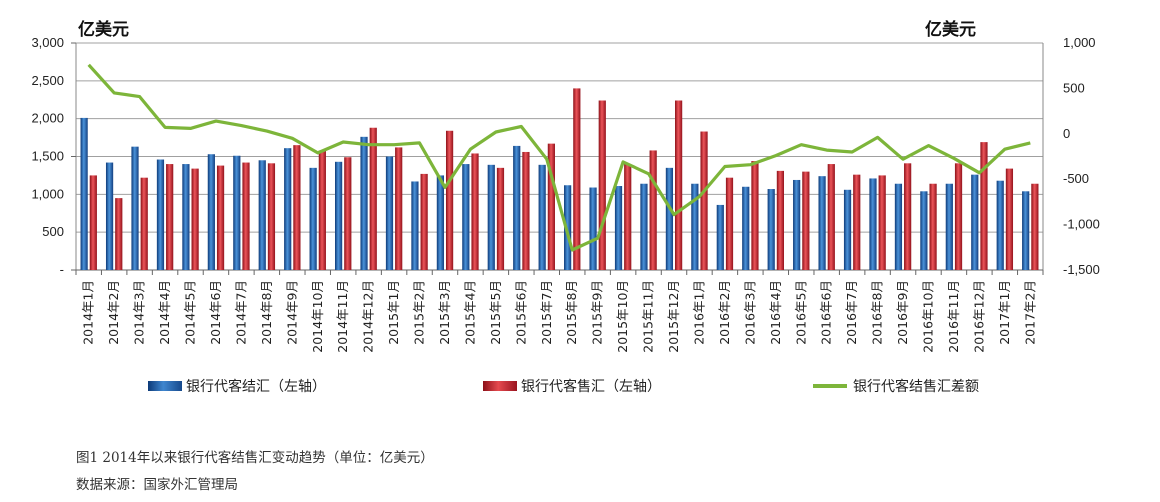 The width and height of the screenshot is (1160, 502). Describe the element at coordinates (157, 485) in the screenshot. I see `data-source: 数据来源：国家外汇管理局` at that location.